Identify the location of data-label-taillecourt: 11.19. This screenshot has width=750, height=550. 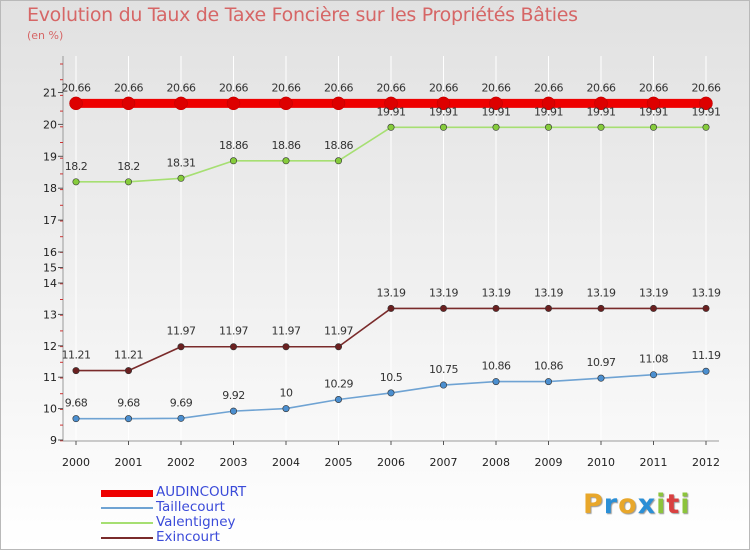
(706, 355).